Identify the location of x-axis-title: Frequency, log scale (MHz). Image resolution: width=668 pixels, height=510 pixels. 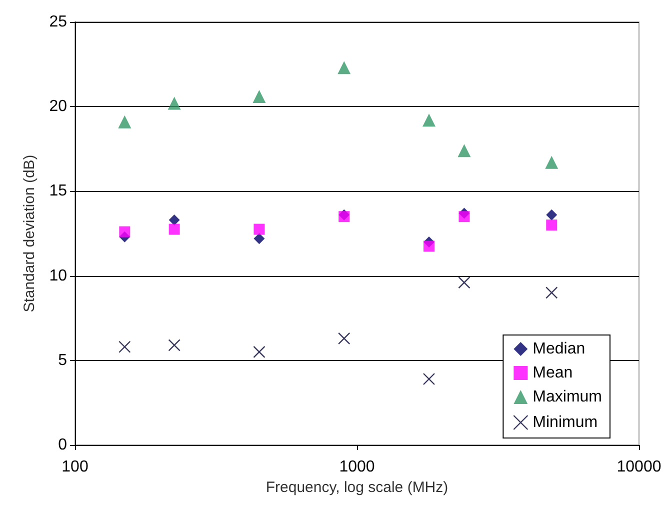
(357, 487).